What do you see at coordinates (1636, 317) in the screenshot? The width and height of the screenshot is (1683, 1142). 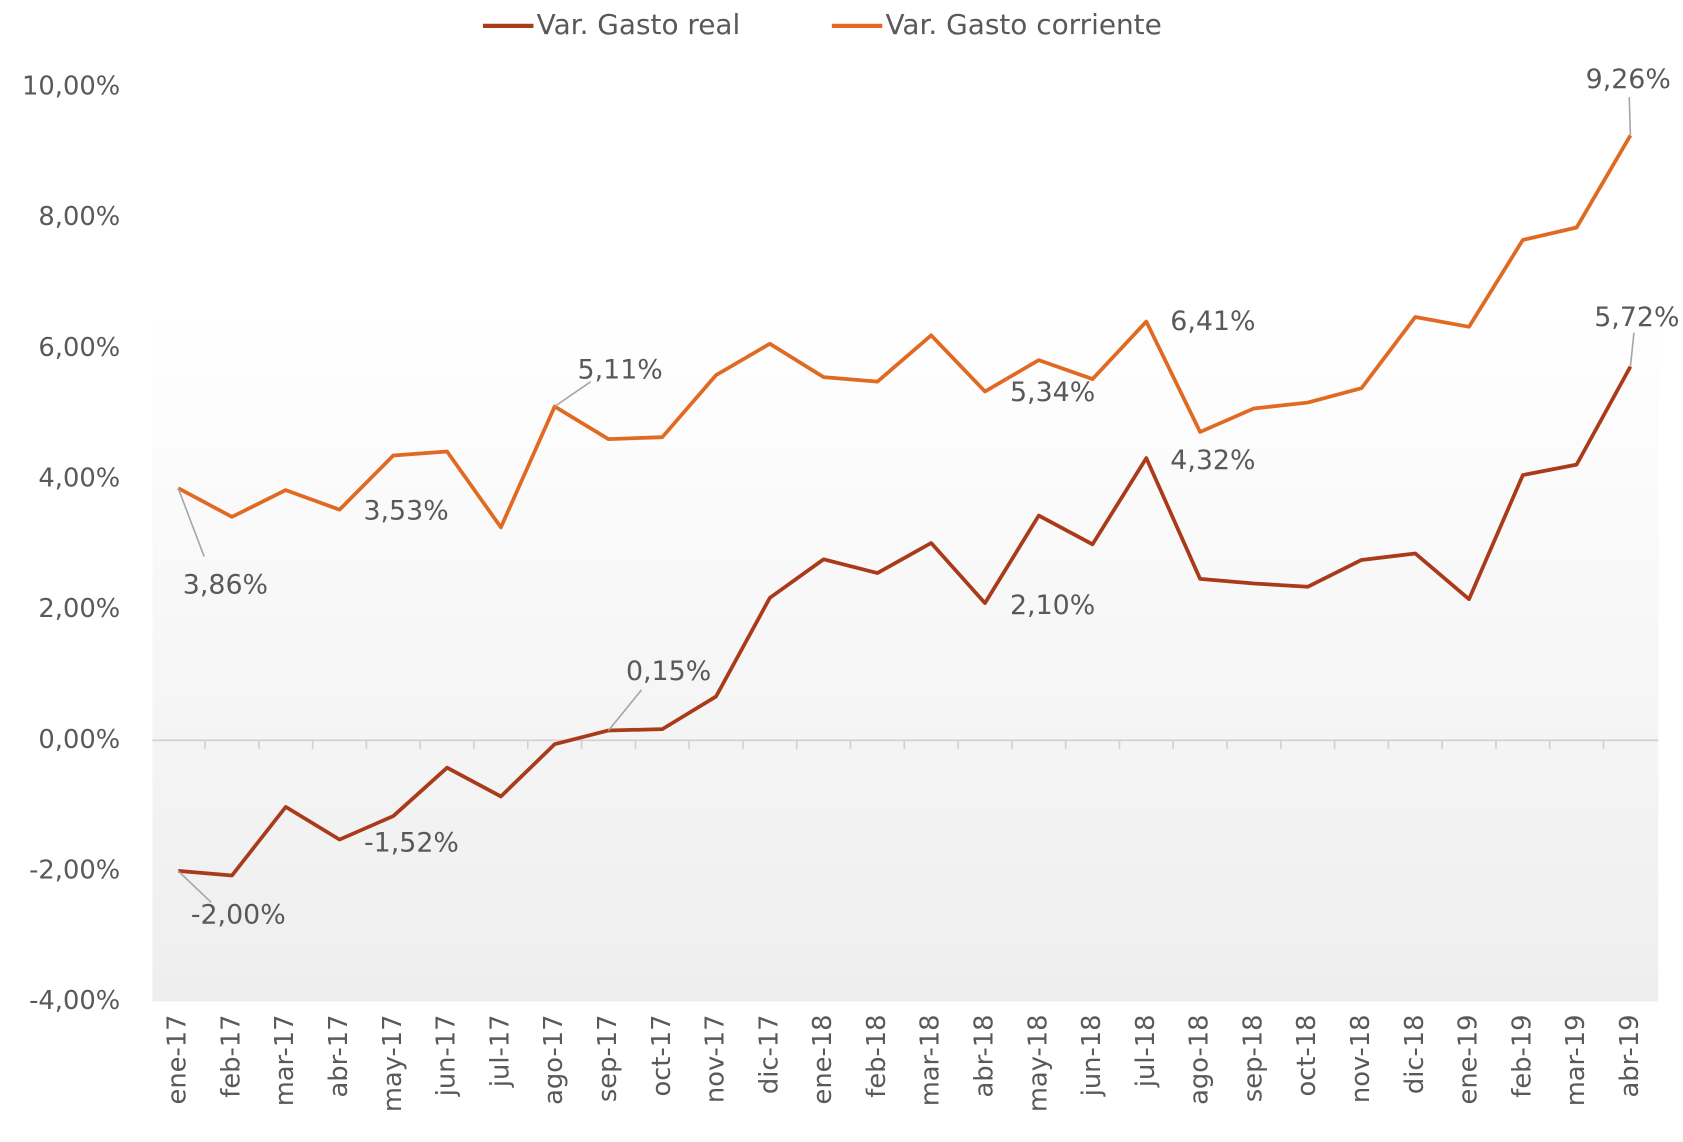 I see `data-label: 5,72%` at bounding box center [1636, 317].